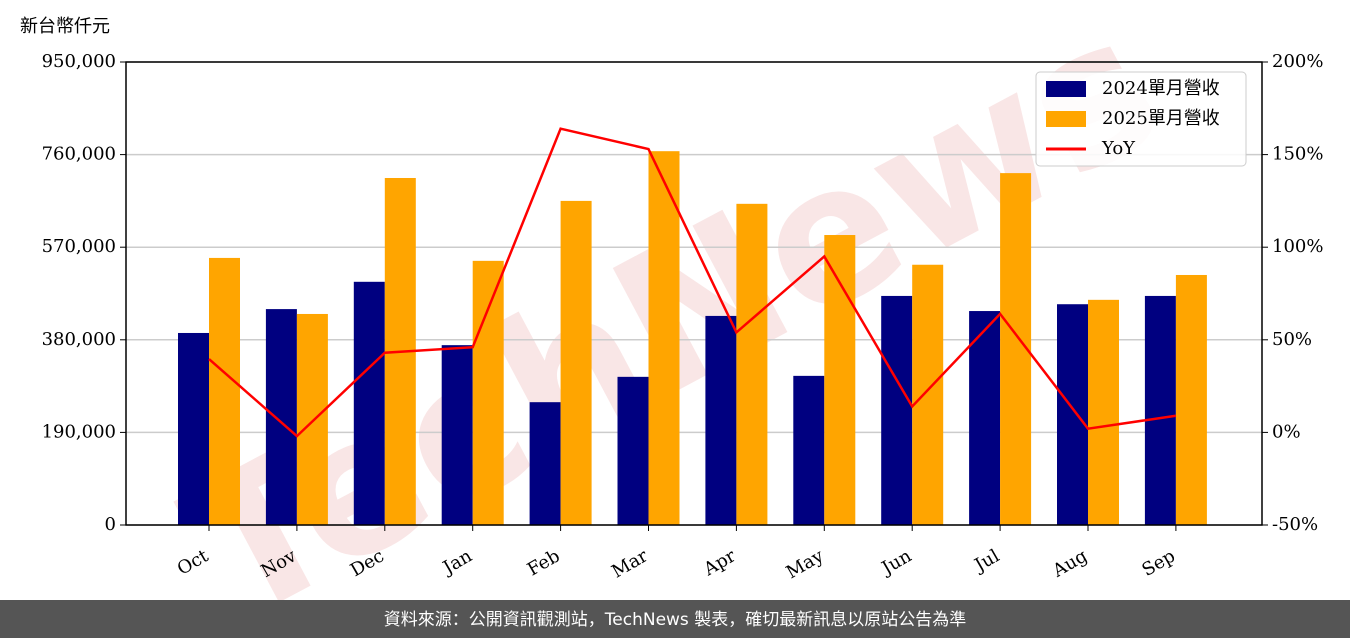 The height and width of the screenshot is (638, 1350). What do you see at coordinates (110, 524) in the screenshot?
I see `y-tick-label: 0` at bounding box center [110, 524].